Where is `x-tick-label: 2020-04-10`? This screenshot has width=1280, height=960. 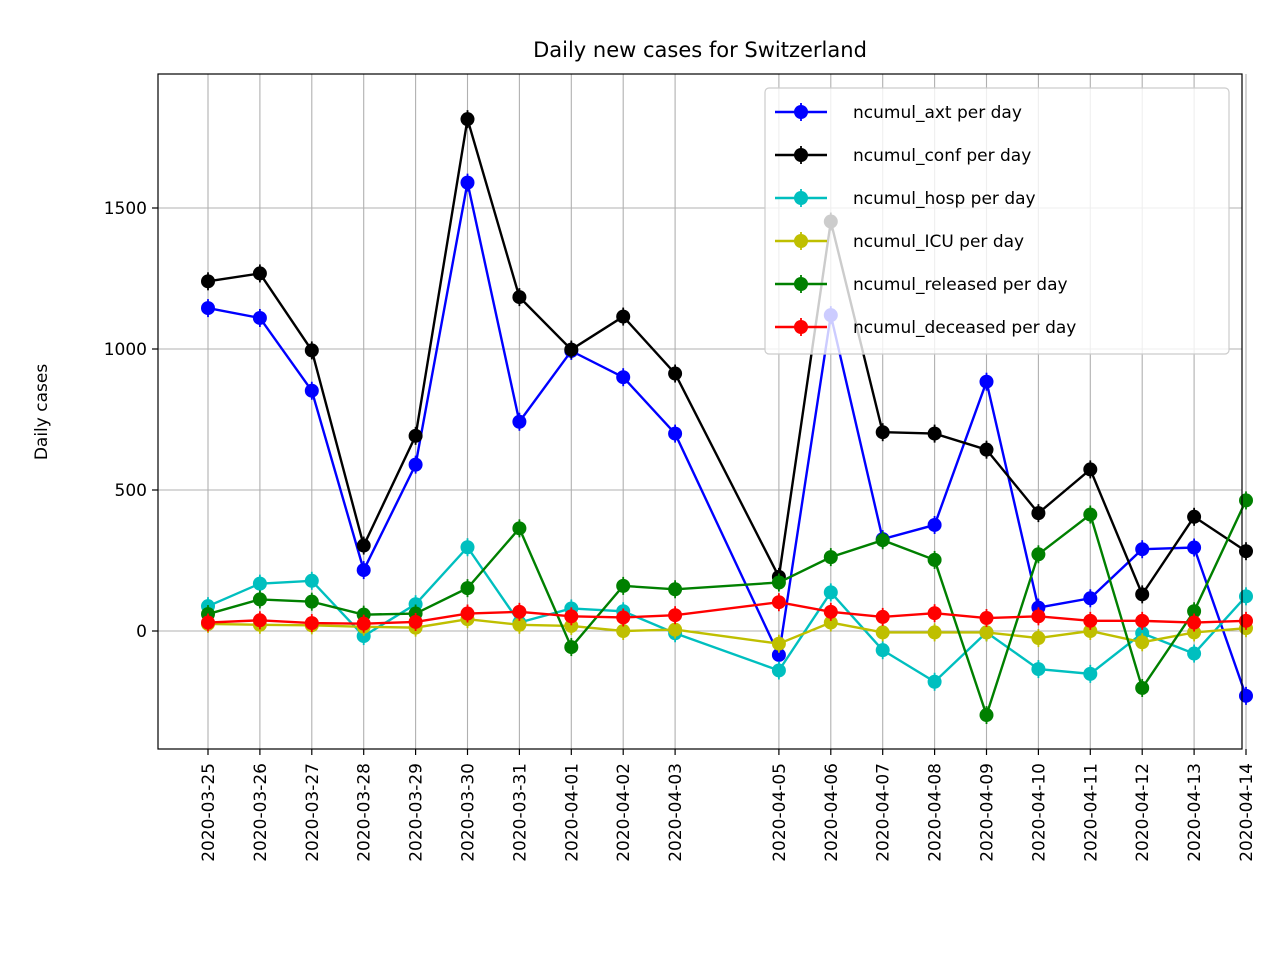
x-tick-label: 2020-04-10 is located at coordinates (1039, 812).